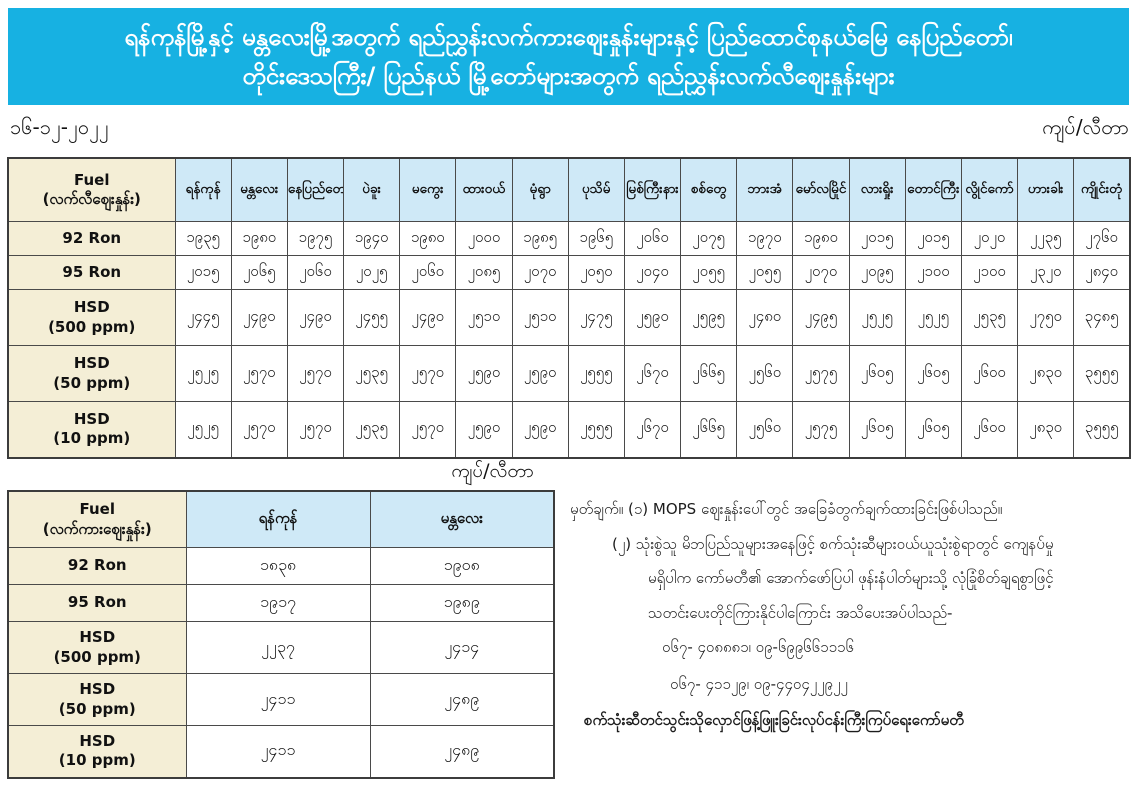 The height and width of the screenshot is (790, 1137). Describe the element at coordinates (259, 272) in the screenshot. I see `retail-price-cell: ၂၀၆၅` at that location.